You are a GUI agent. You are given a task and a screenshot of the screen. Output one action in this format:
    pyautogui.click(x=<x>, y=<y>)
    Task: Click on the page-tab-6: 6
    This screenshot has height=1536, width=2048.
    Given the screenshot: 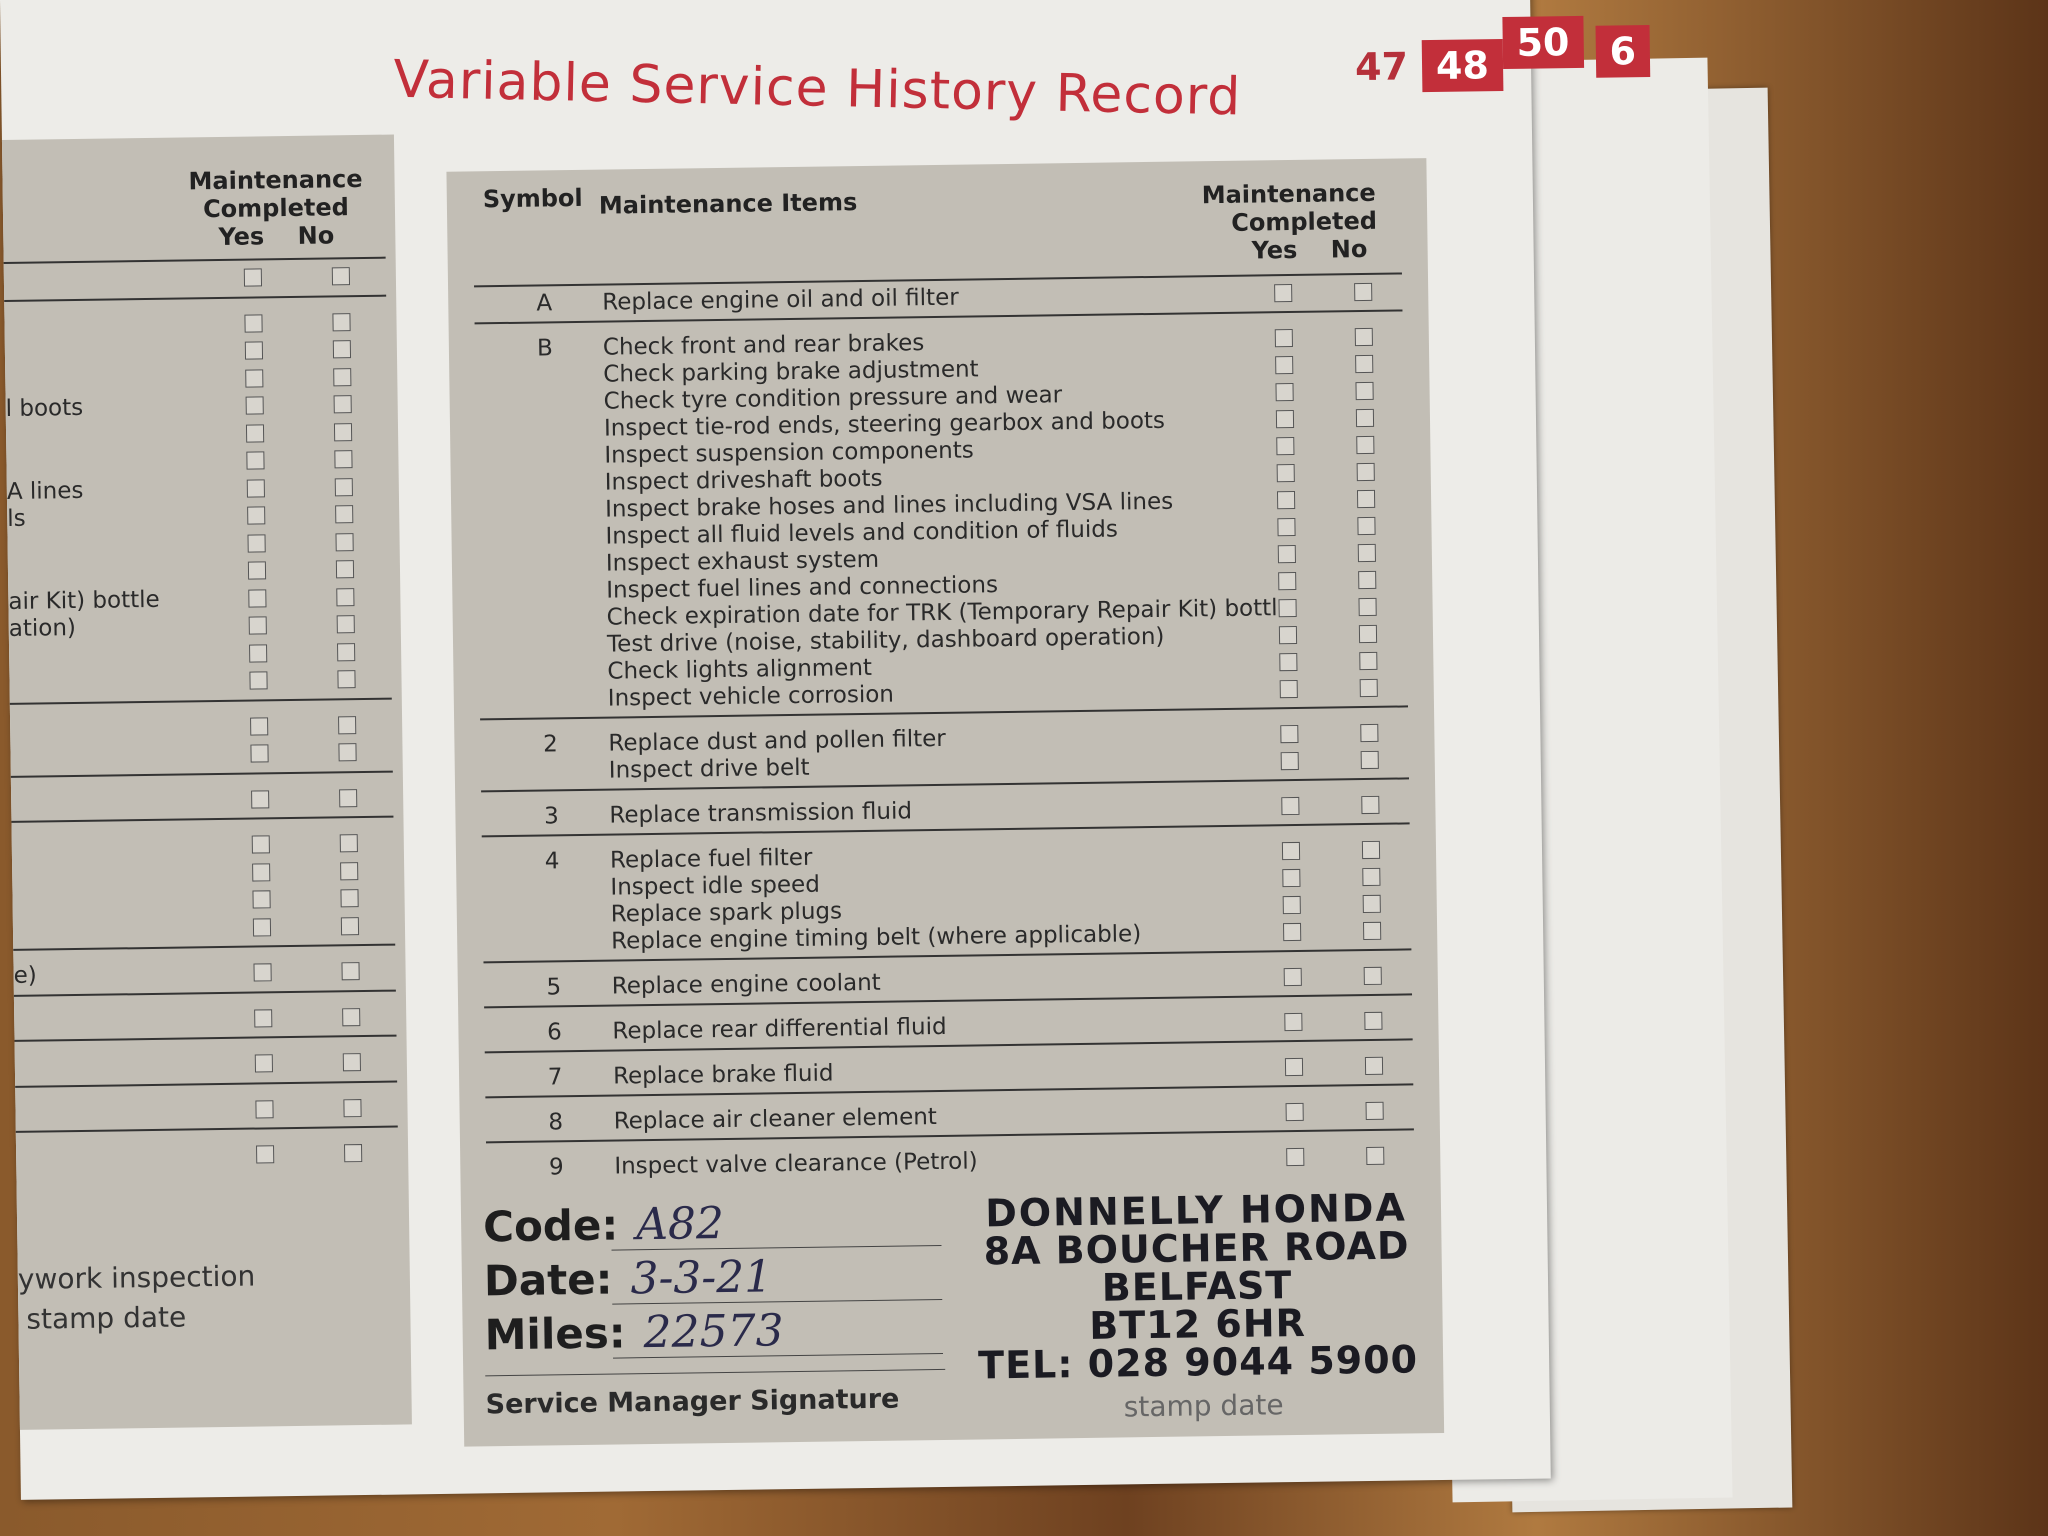 What is the action you would take?
    pyautogui.click(x=1623, y=51)
    